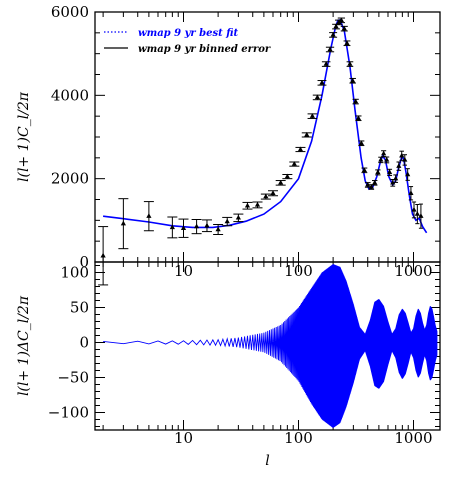 The image size is (470, 484). I want to click on x-axis-label: l, so click(267, 461).